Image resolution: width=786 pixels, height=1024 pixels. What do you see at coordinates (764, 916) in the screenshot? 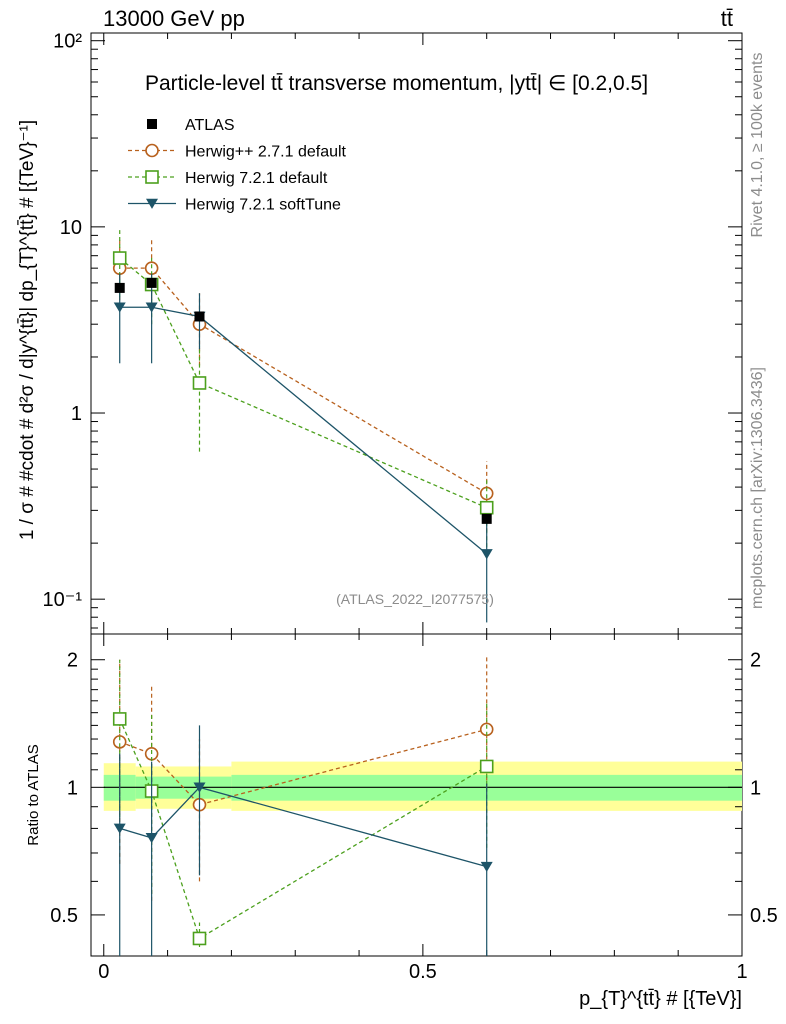
I see `ratio-tick-label-right: 0.5` at bounding box center [764, 916].